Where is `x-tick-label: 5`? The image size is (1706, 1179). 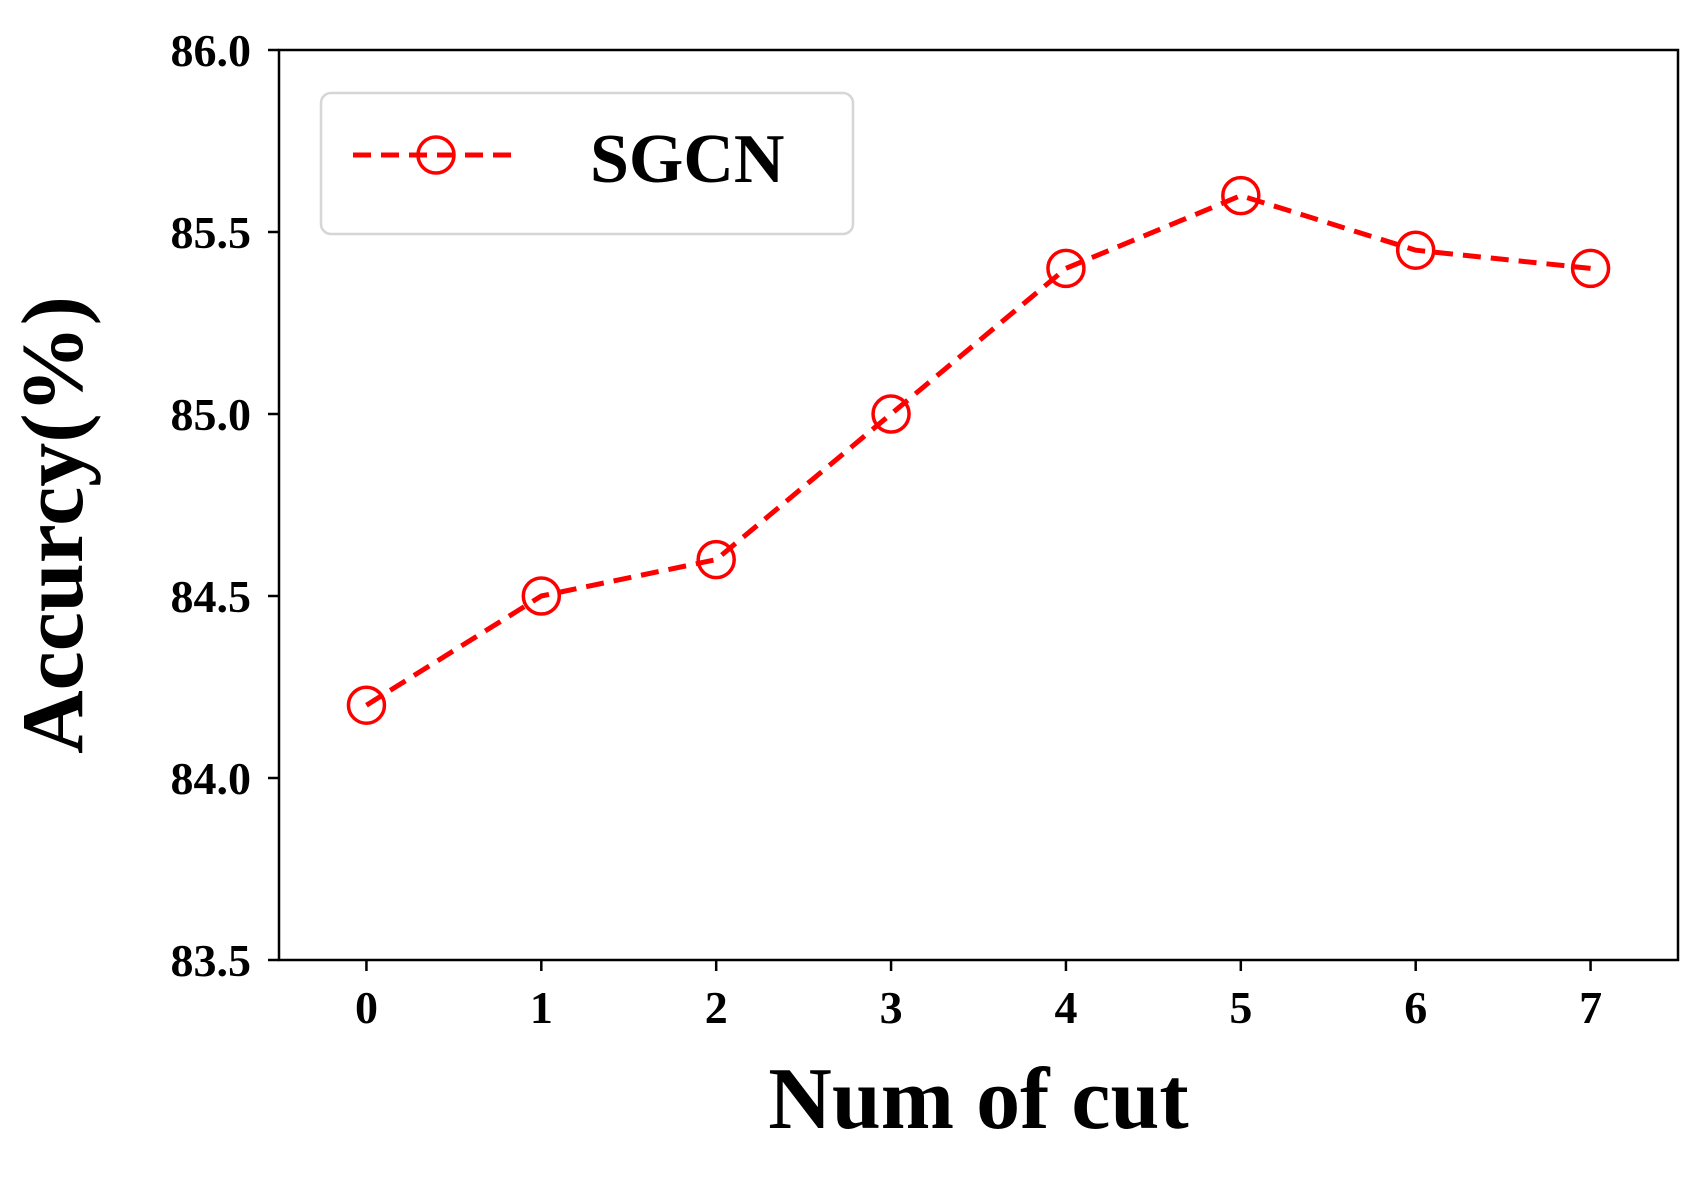
x-tick-label: 5 is located at coordinates (1240, 1007).